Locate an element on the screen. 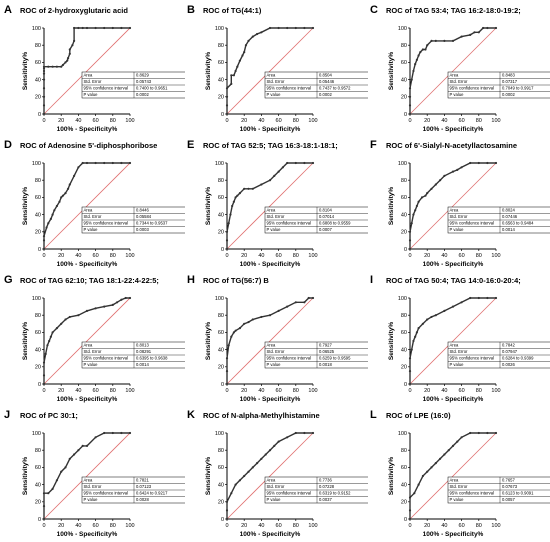 The image size is (550, 542). roc-curve is located at coordinates (269, 205).